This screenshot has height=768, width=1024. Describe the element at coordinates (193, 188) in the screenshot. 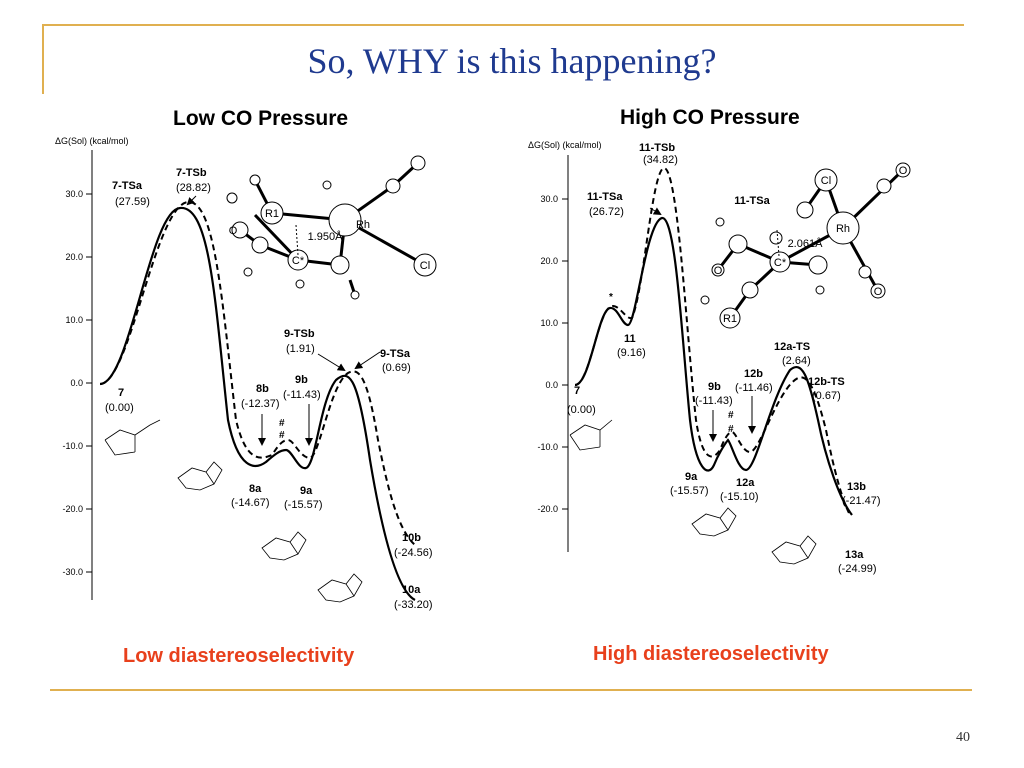

I see `energy-value: (28.82)` at that location.